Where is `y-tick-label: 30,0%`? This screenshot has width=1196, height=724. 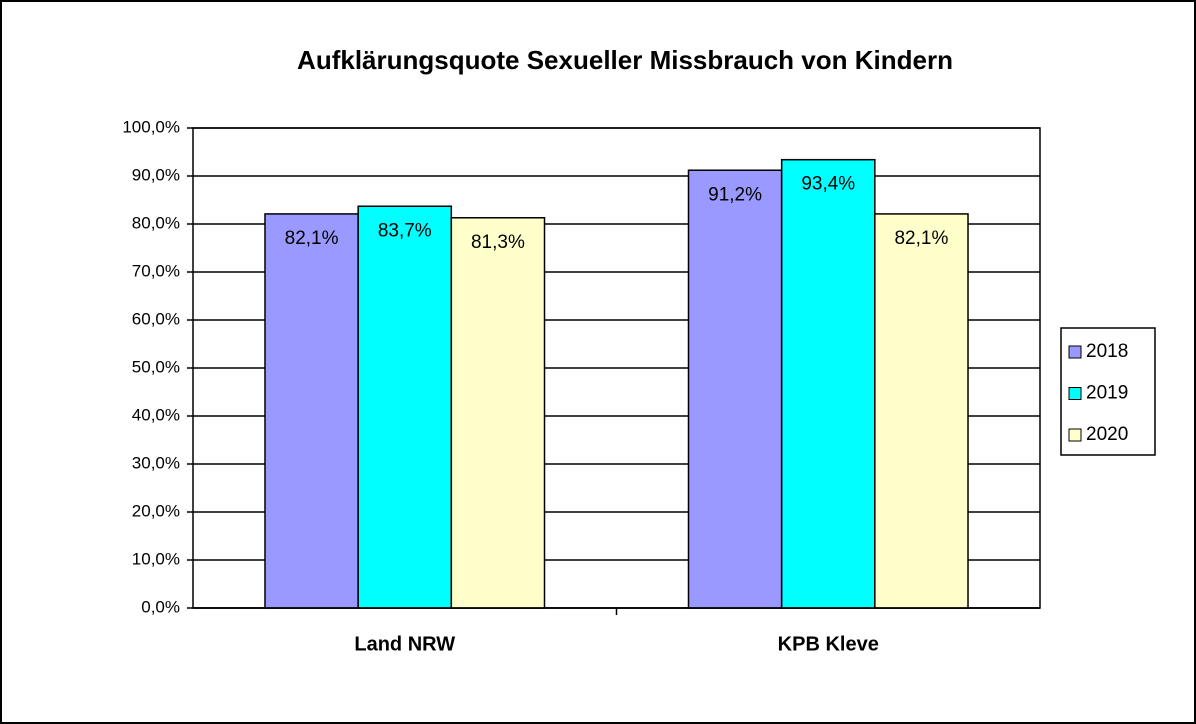
y-tick-label: 30,0% is located at coordinates (156, 462).